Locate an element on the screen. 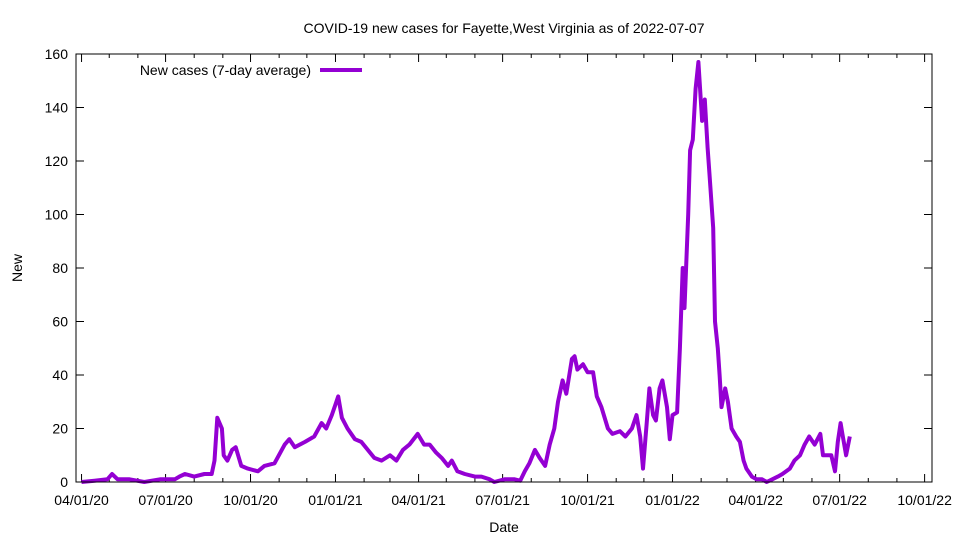 Image resolution: width=960 pixels, height=545 pixels. x-tick-label: 04/01/22 is located at coordinates (755, 500).